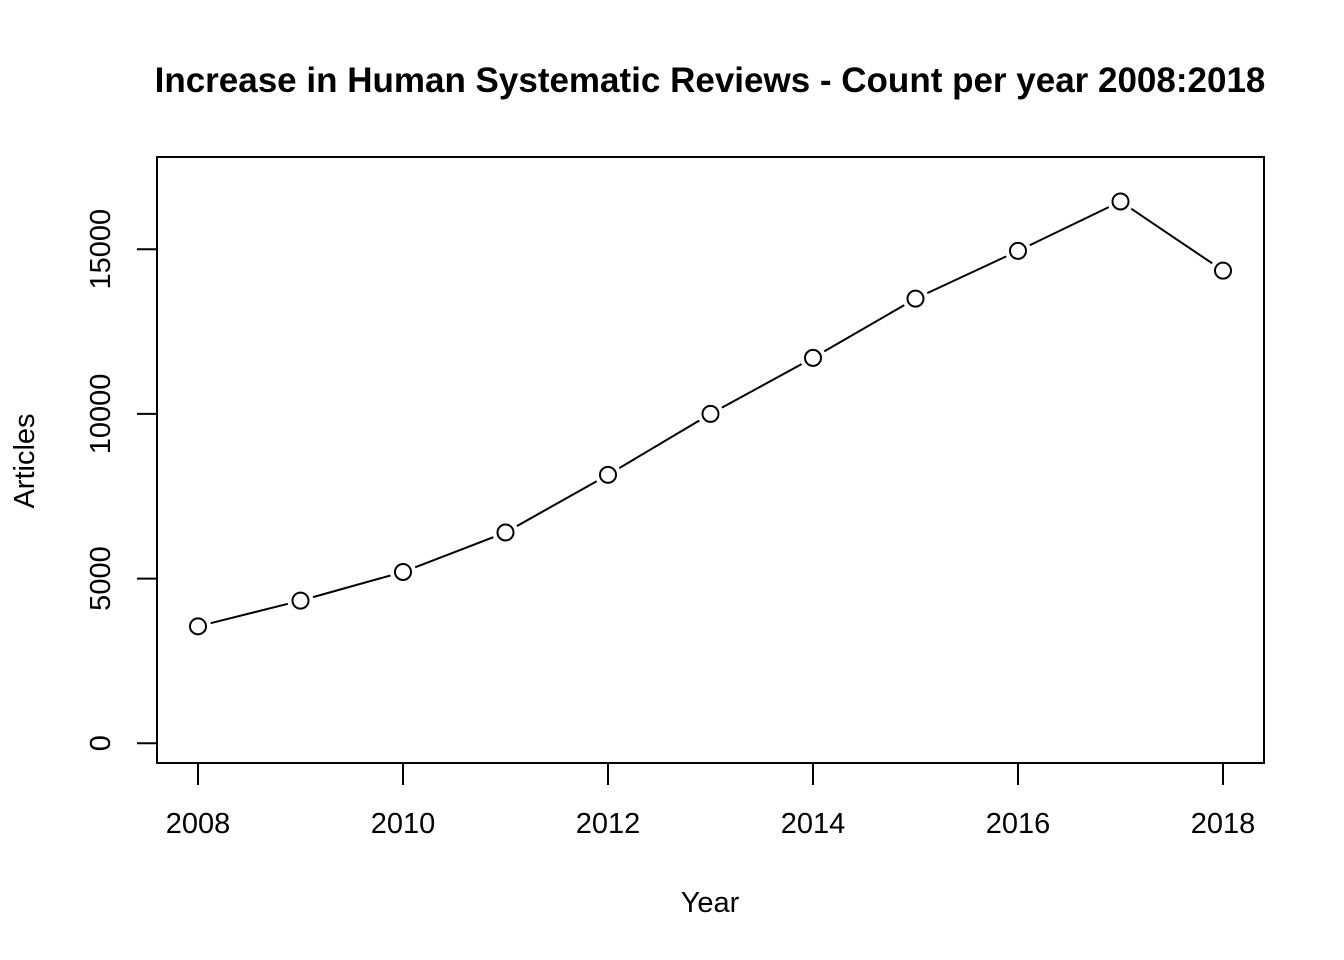  What do you see at coordinates (1223, 824) in the screenshot?
I see `x-tick-label: 2018` at bounding box center [1223, 824].